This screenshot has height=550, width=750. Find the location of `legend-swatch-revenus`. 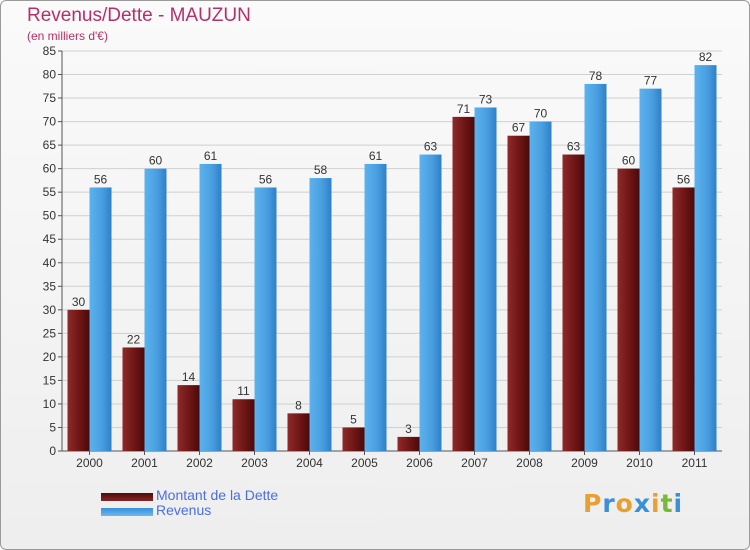

legend-swatch-revenus is located at coordinates (127, 512).